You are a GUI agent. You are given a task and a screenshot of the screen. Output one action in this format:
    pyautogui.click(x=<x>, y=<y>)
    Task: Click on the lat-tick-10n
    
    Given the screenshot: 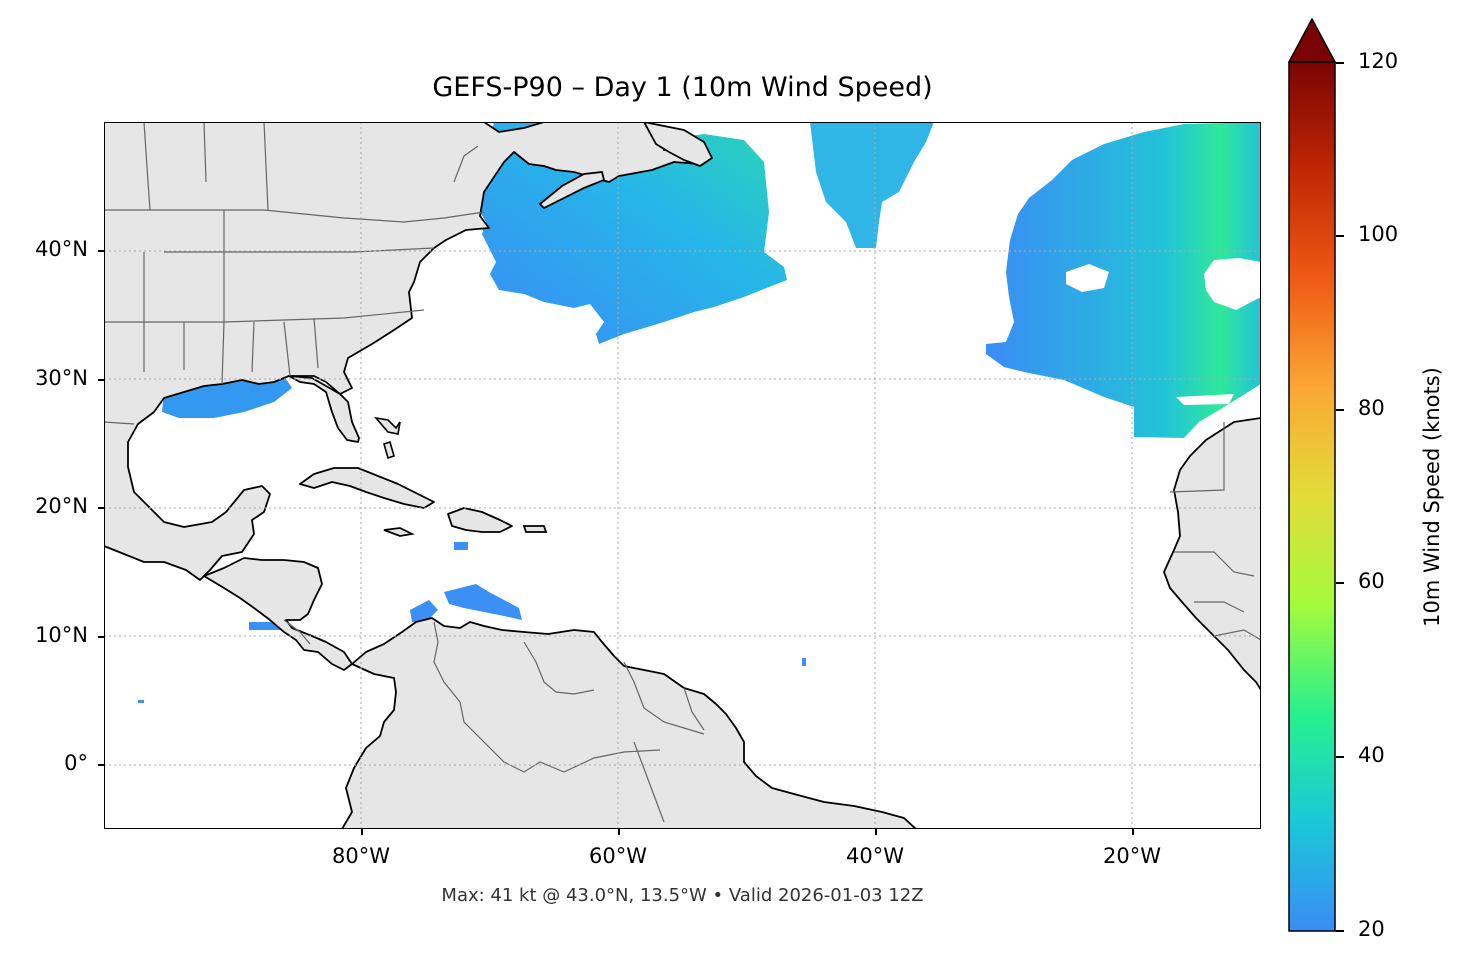 What is the action you would take?
    pyautogui.click(x=101, y=637)
    